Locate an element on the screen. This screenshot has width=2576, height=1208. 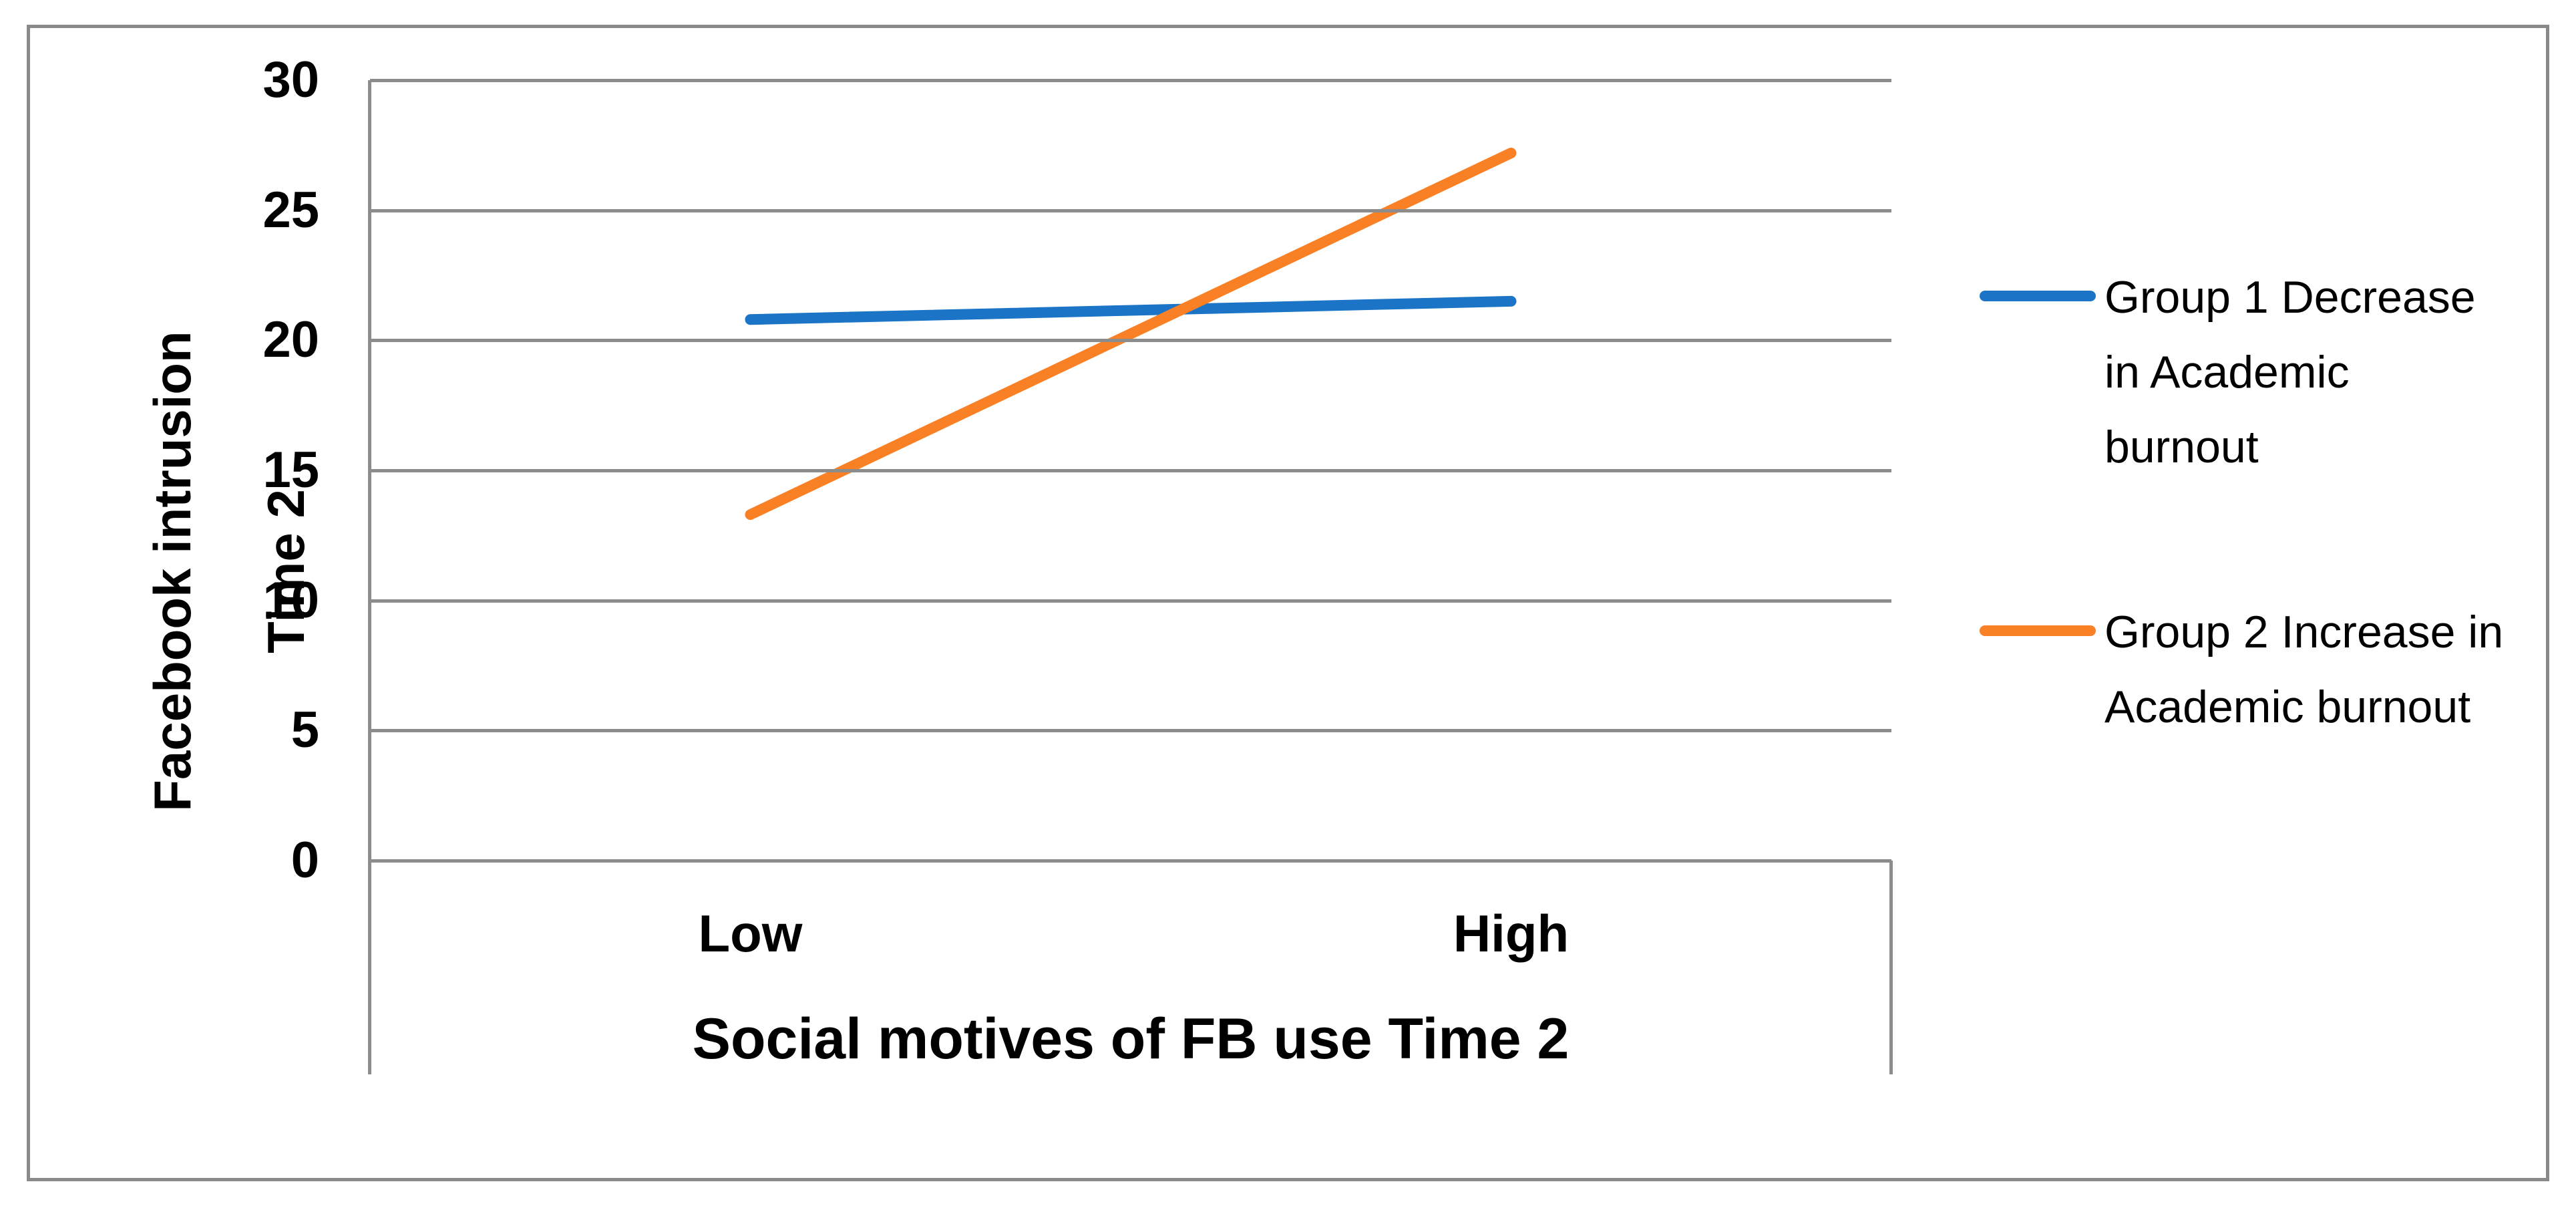
y-tick-label-20: 20 is located at coordinates (290, 340).